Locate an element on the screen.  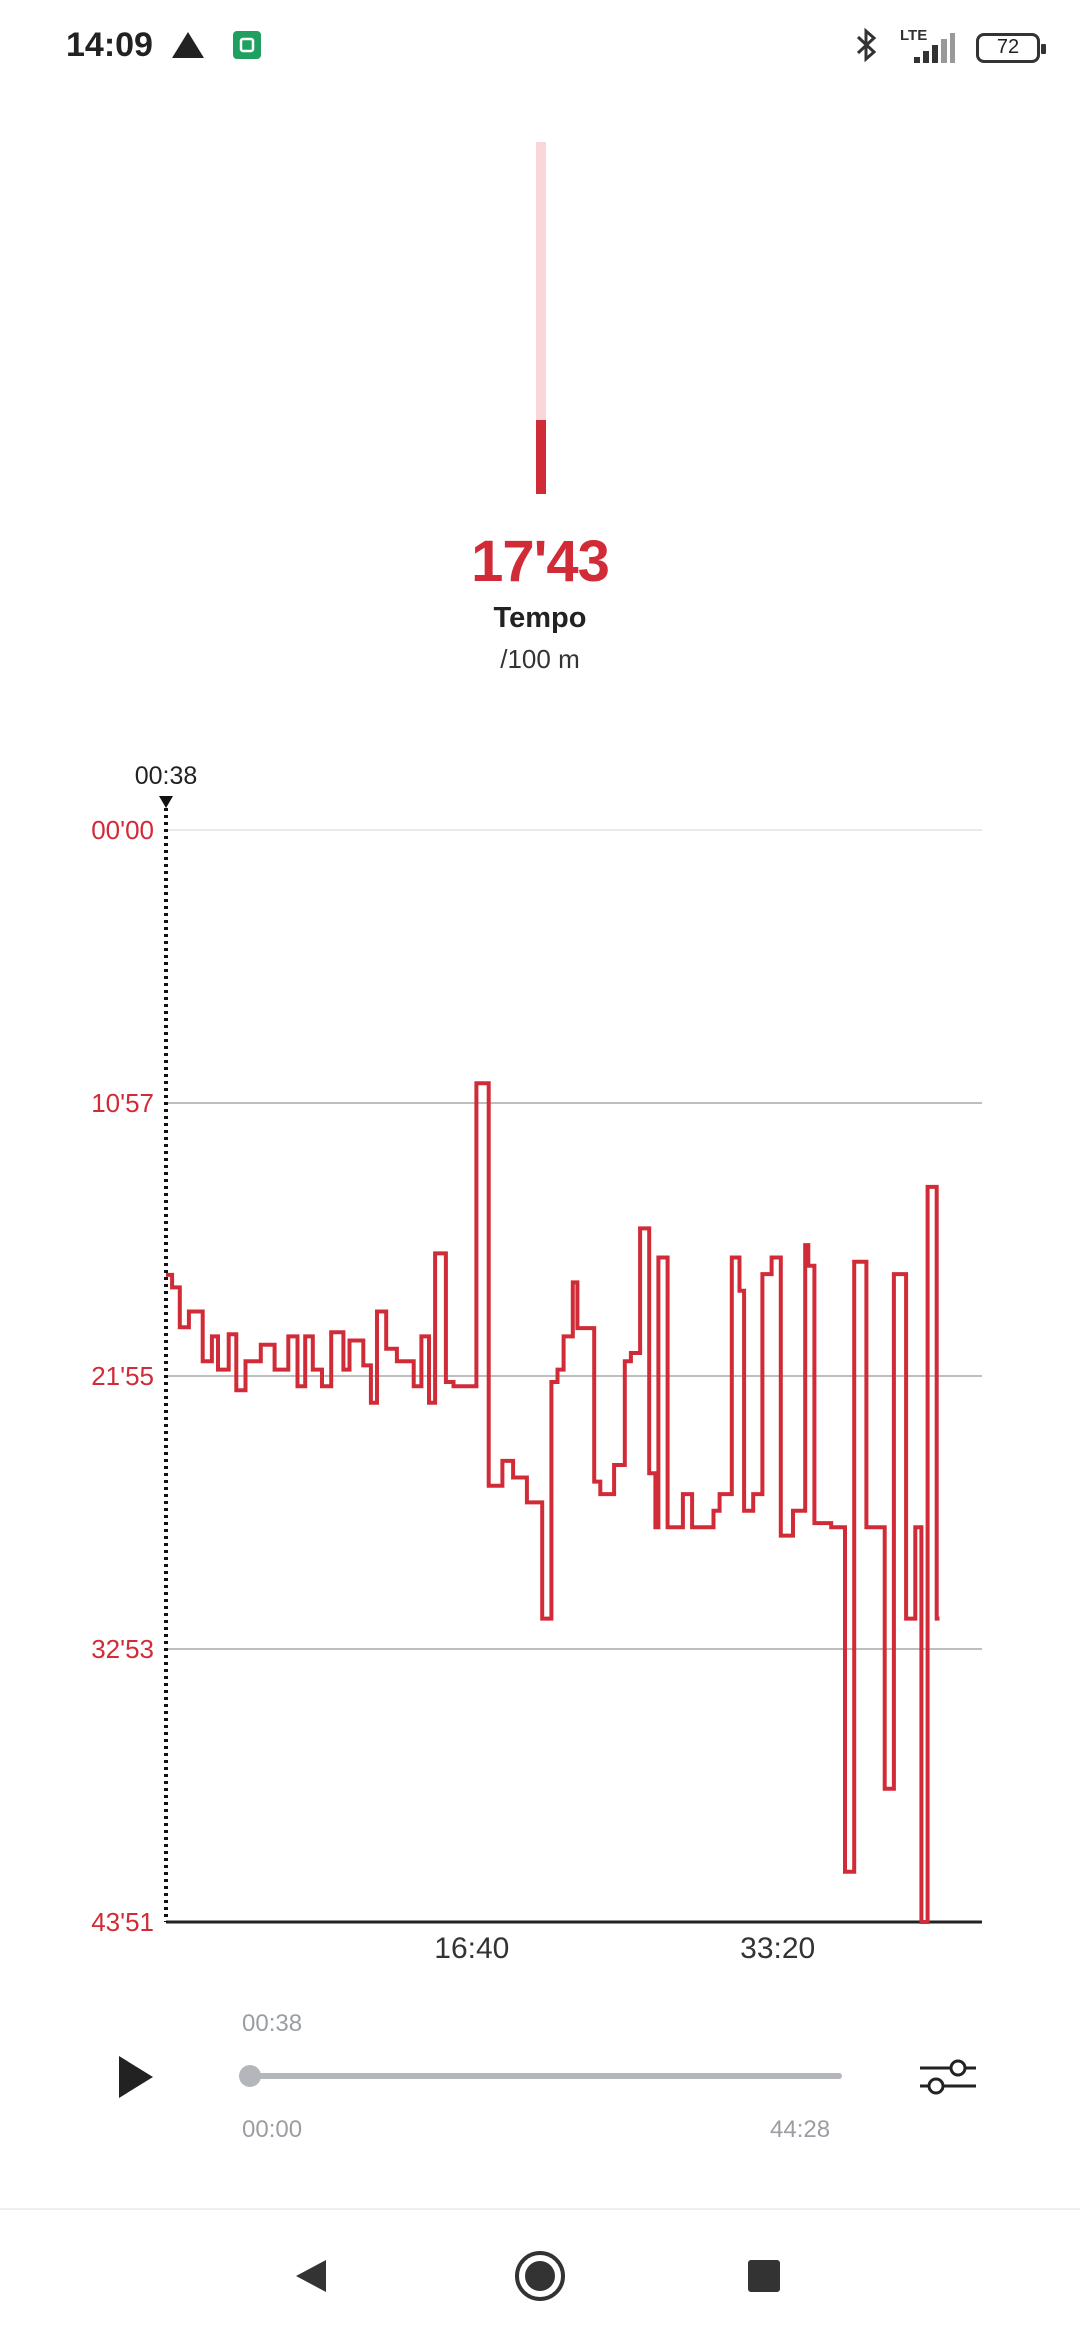
bluetooth-icon is located at coordinates (867, 47).